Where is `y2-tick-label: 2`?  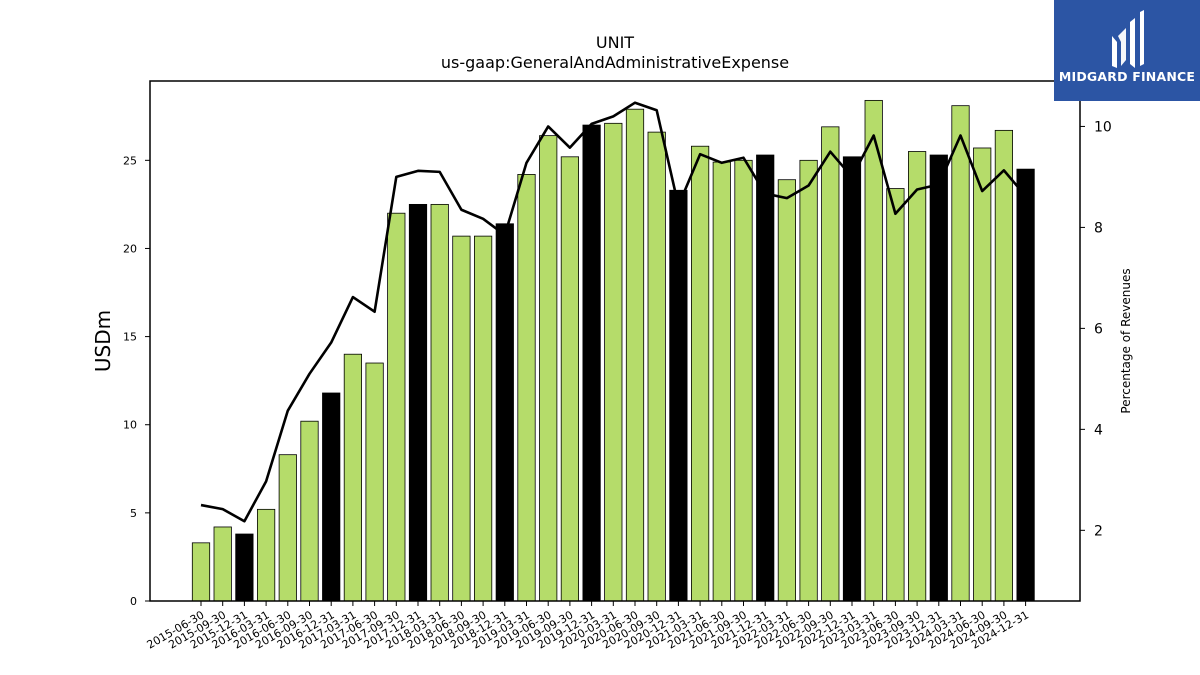 y2-tick-label: 2 is located at coordinates (1098, 531).